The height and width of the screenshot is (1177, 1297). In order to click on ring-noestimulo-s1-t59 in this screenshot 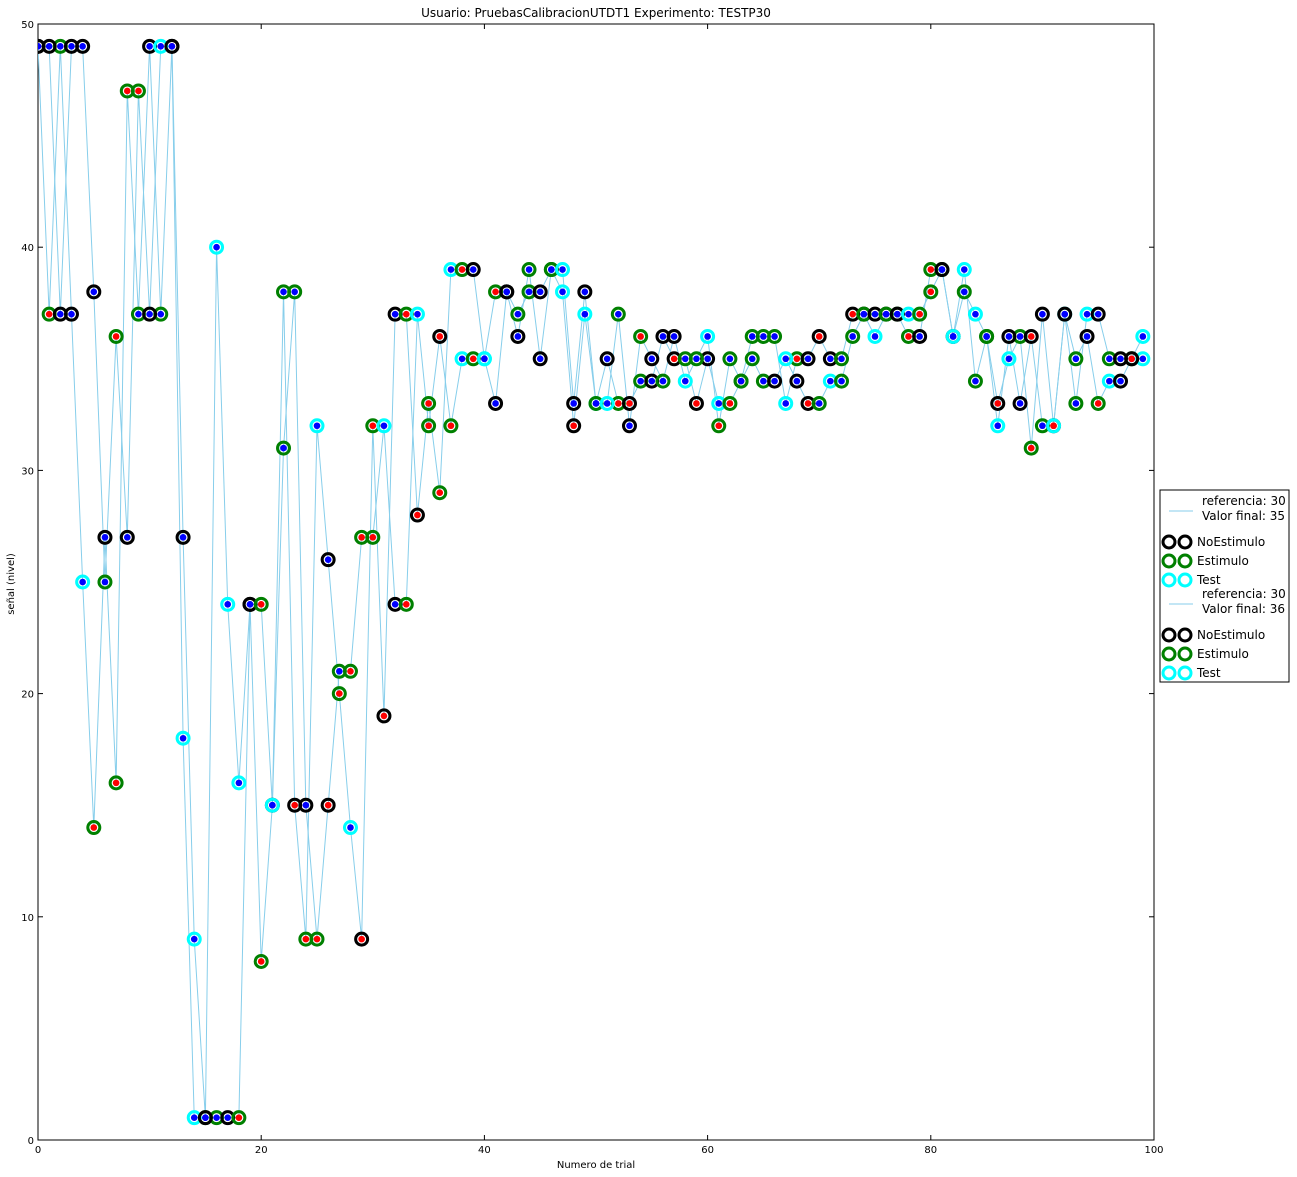, I will do `click(696, 403)`.